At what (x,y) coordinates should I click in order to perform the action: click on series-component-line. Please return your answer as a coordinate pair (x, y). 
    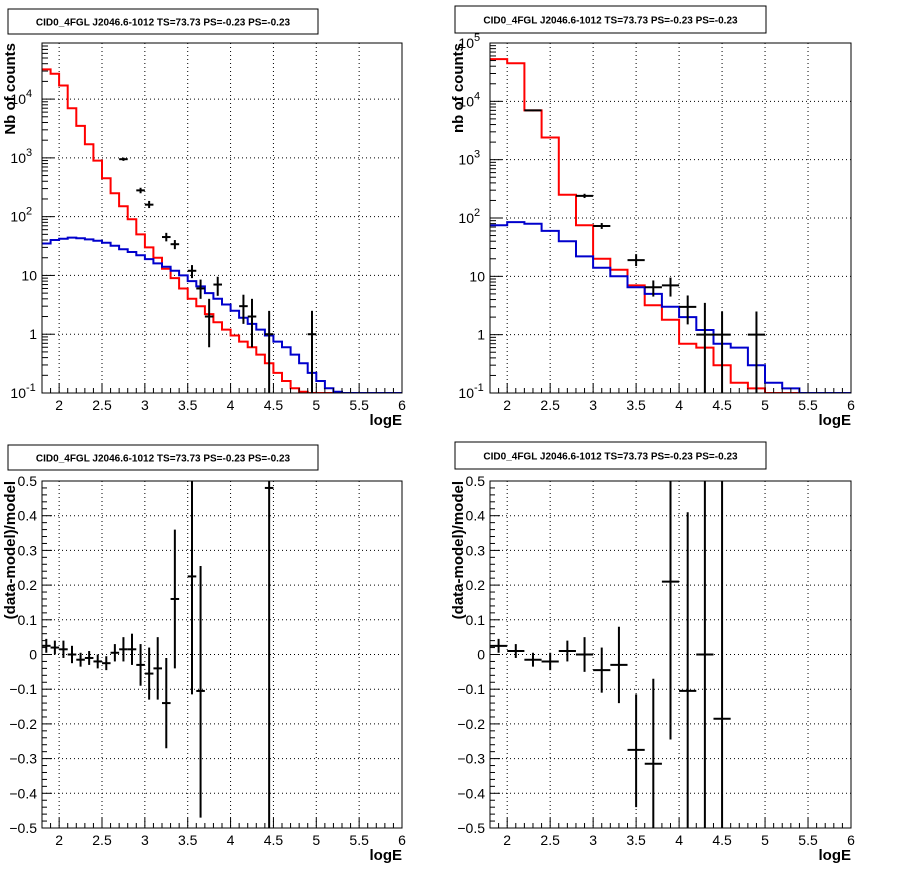
    Looking at the image, I should click on (670, 307).